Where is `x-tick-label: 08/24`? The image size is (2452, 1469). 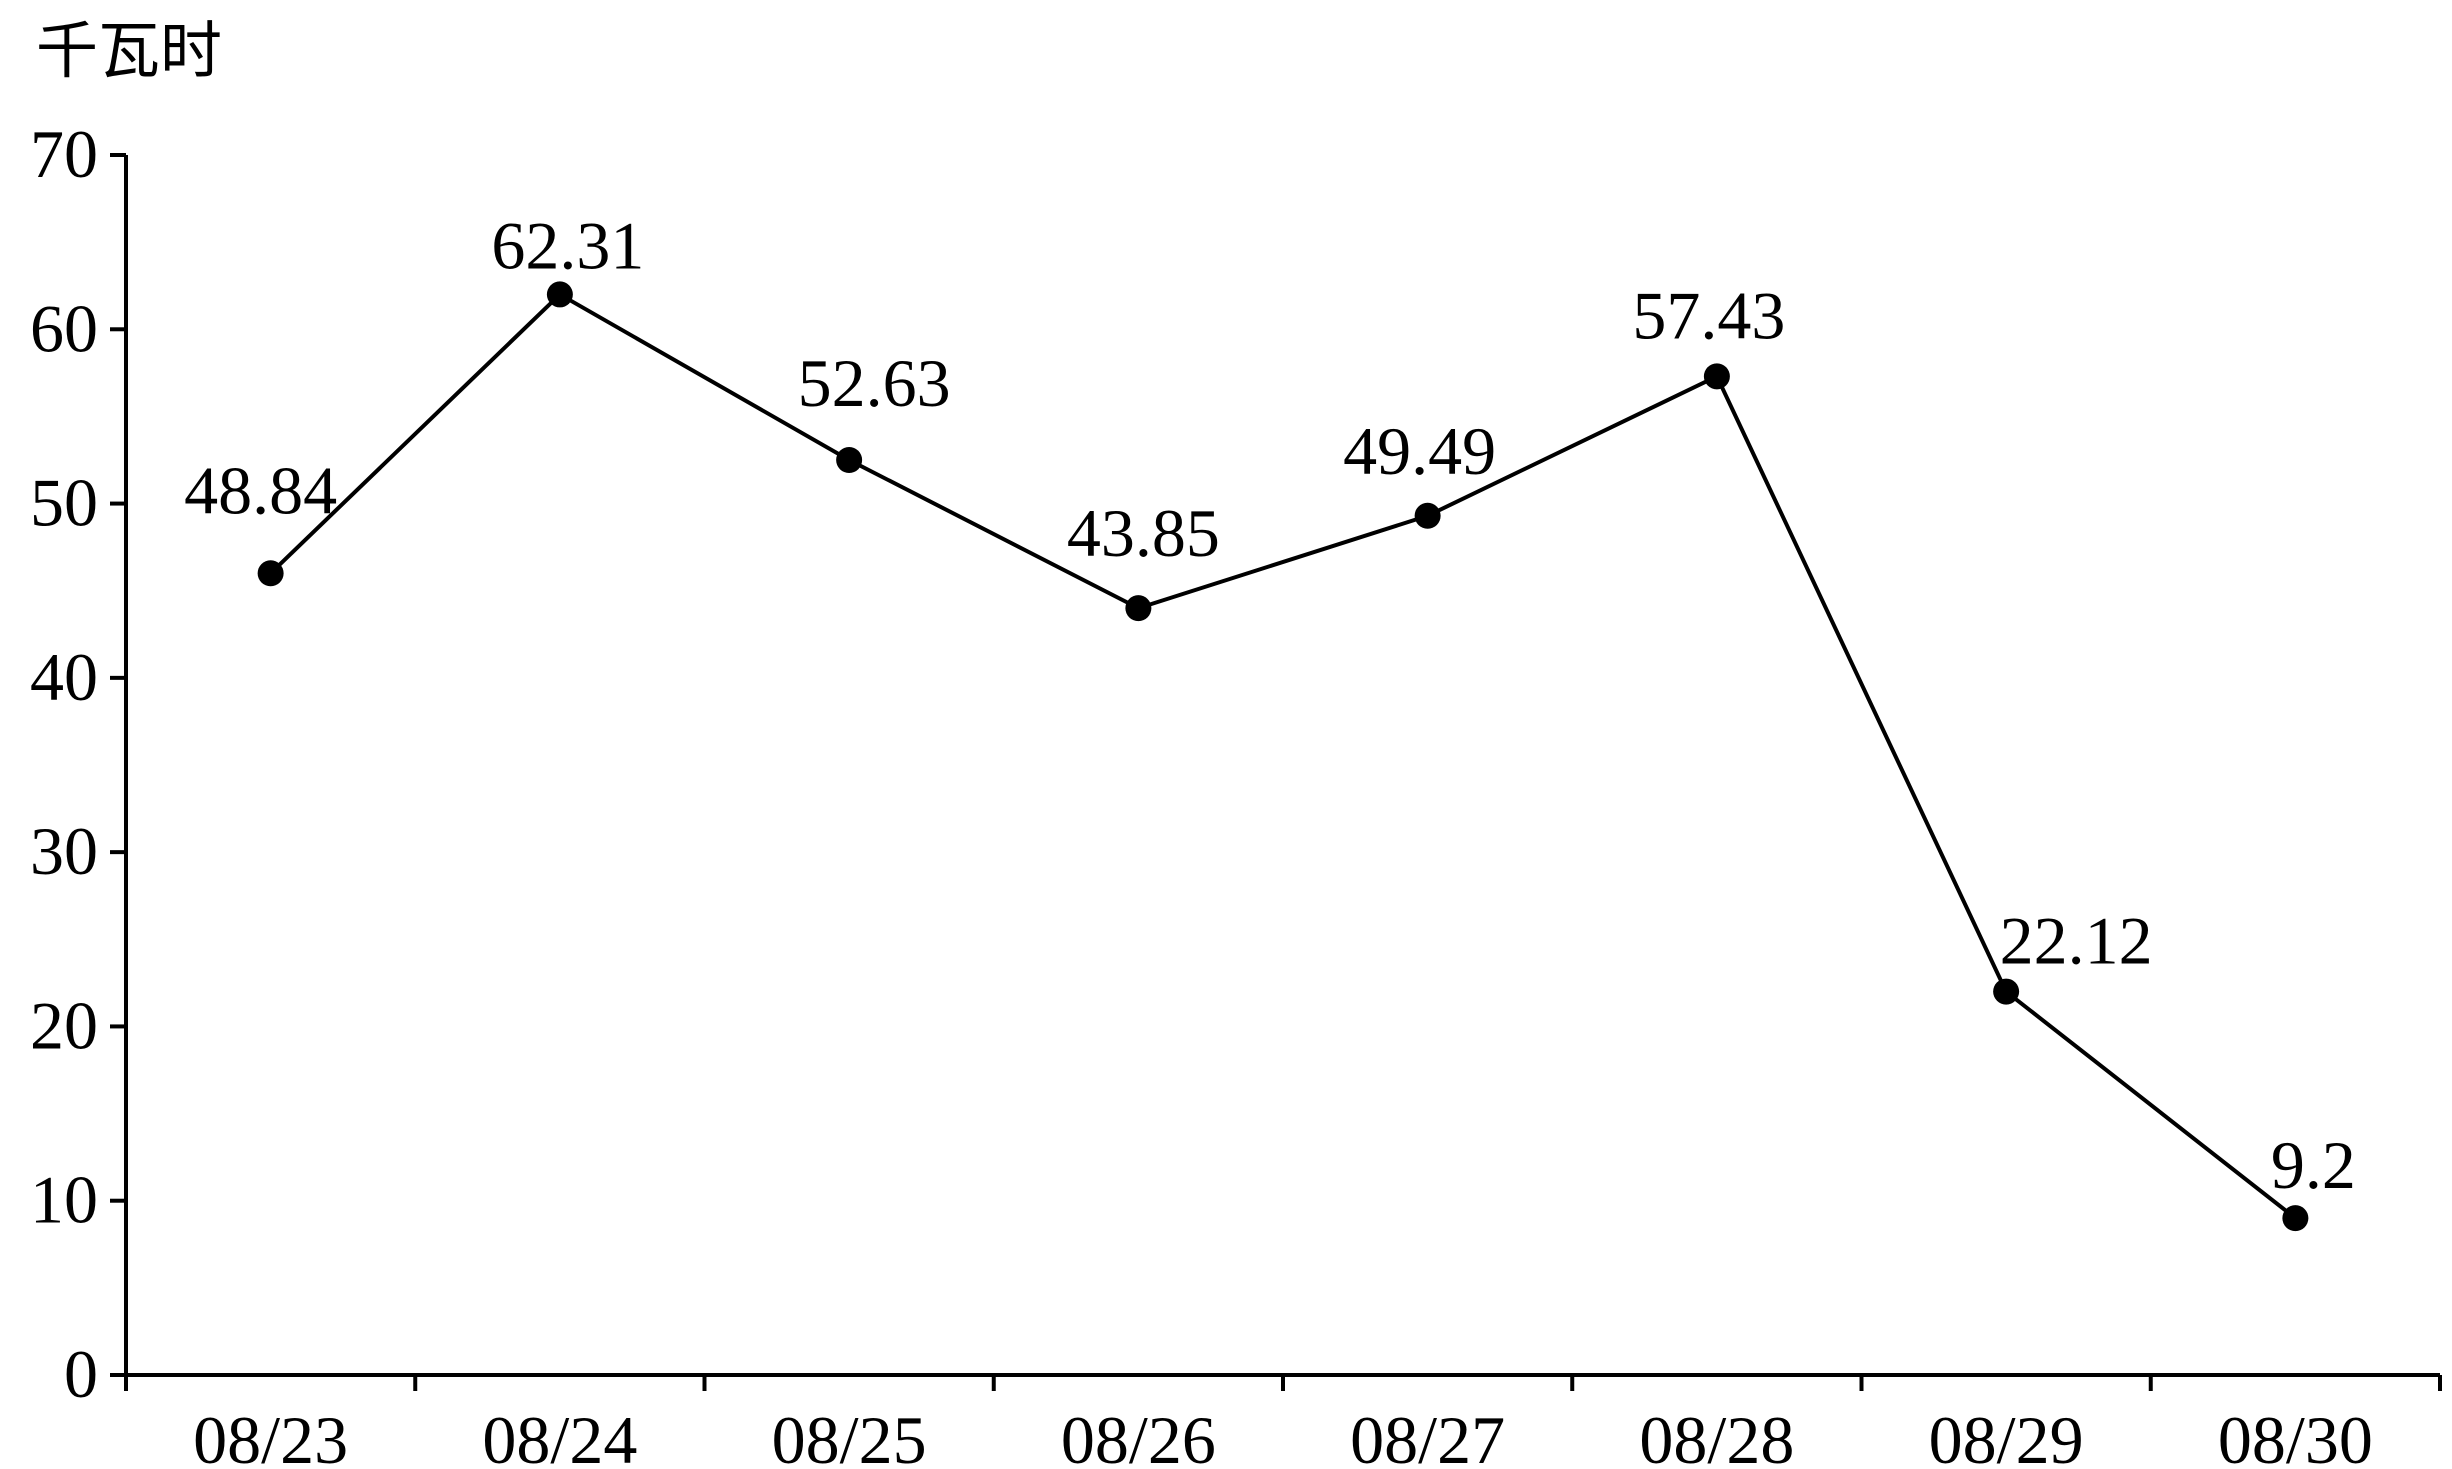 x-tick-label: 08/24 is located at coordinates (559, 1435).